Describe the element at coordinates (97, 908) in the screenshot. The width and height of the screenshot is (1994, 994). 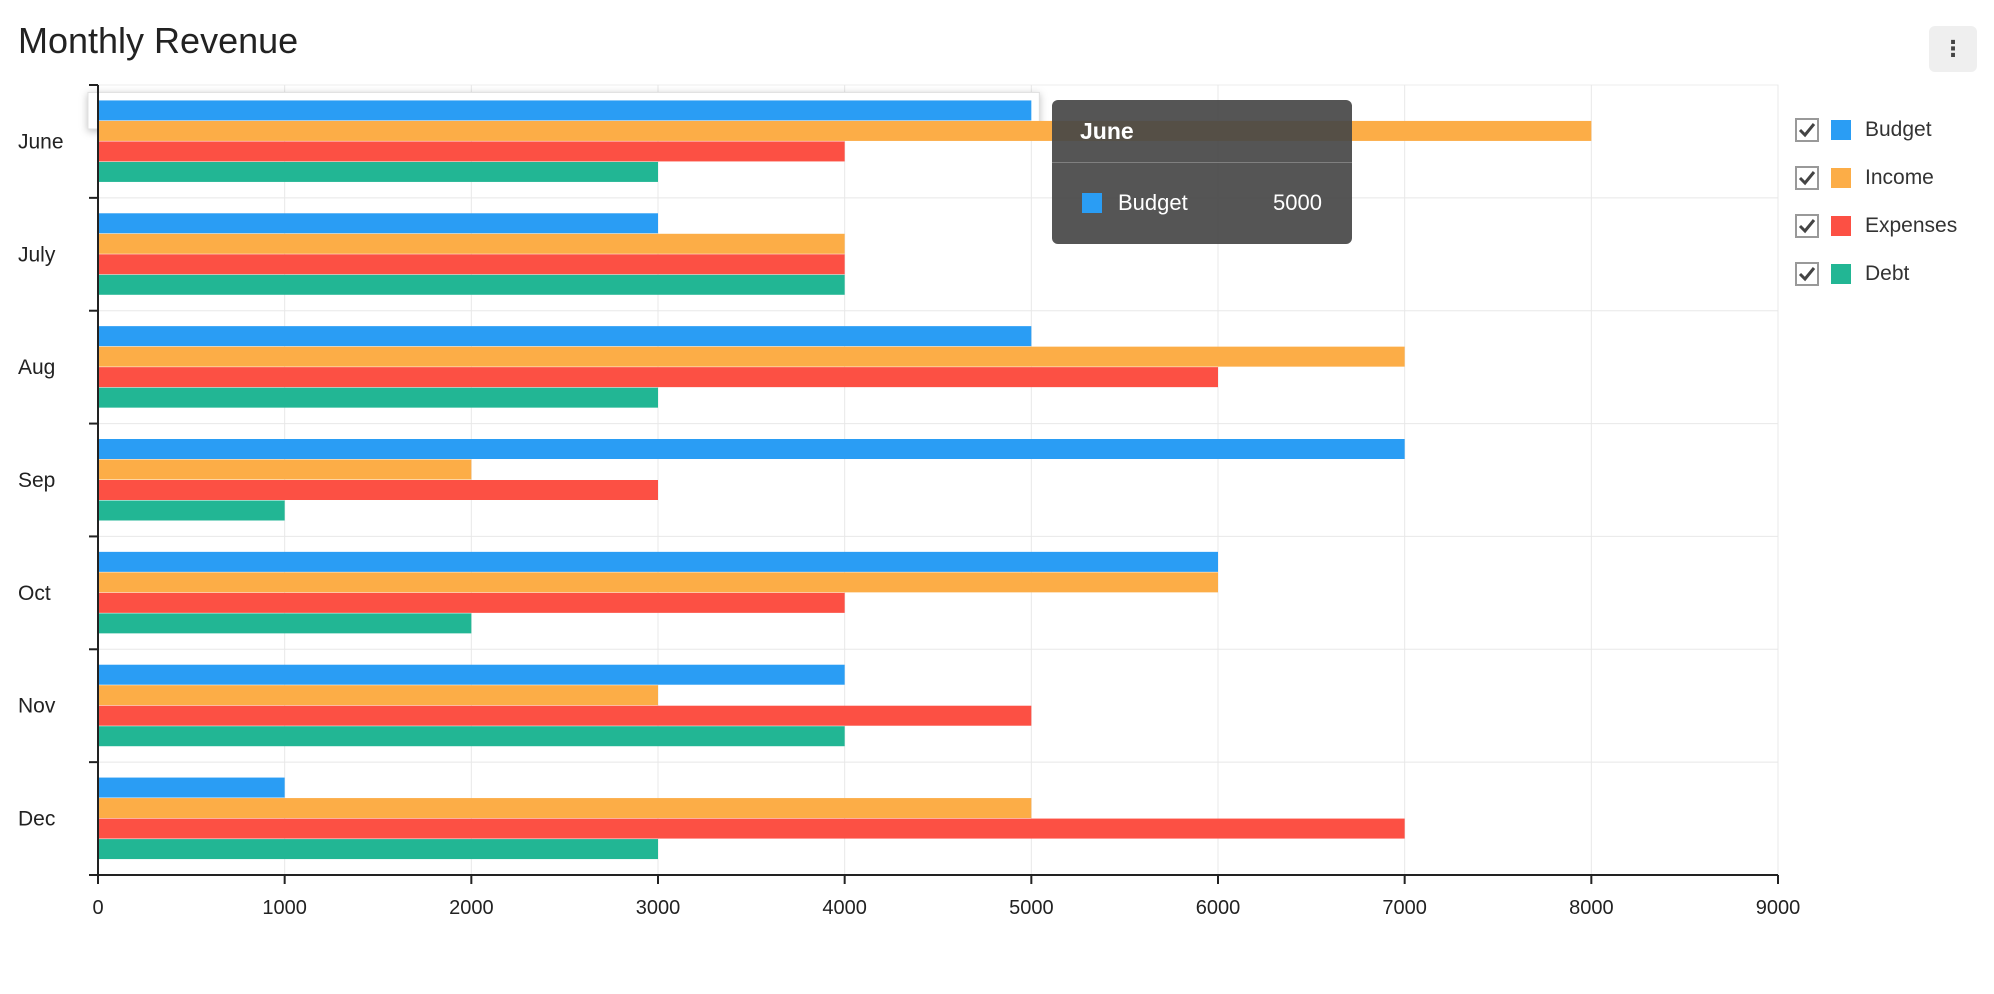
I see `x-tick-label: 0` at that location.